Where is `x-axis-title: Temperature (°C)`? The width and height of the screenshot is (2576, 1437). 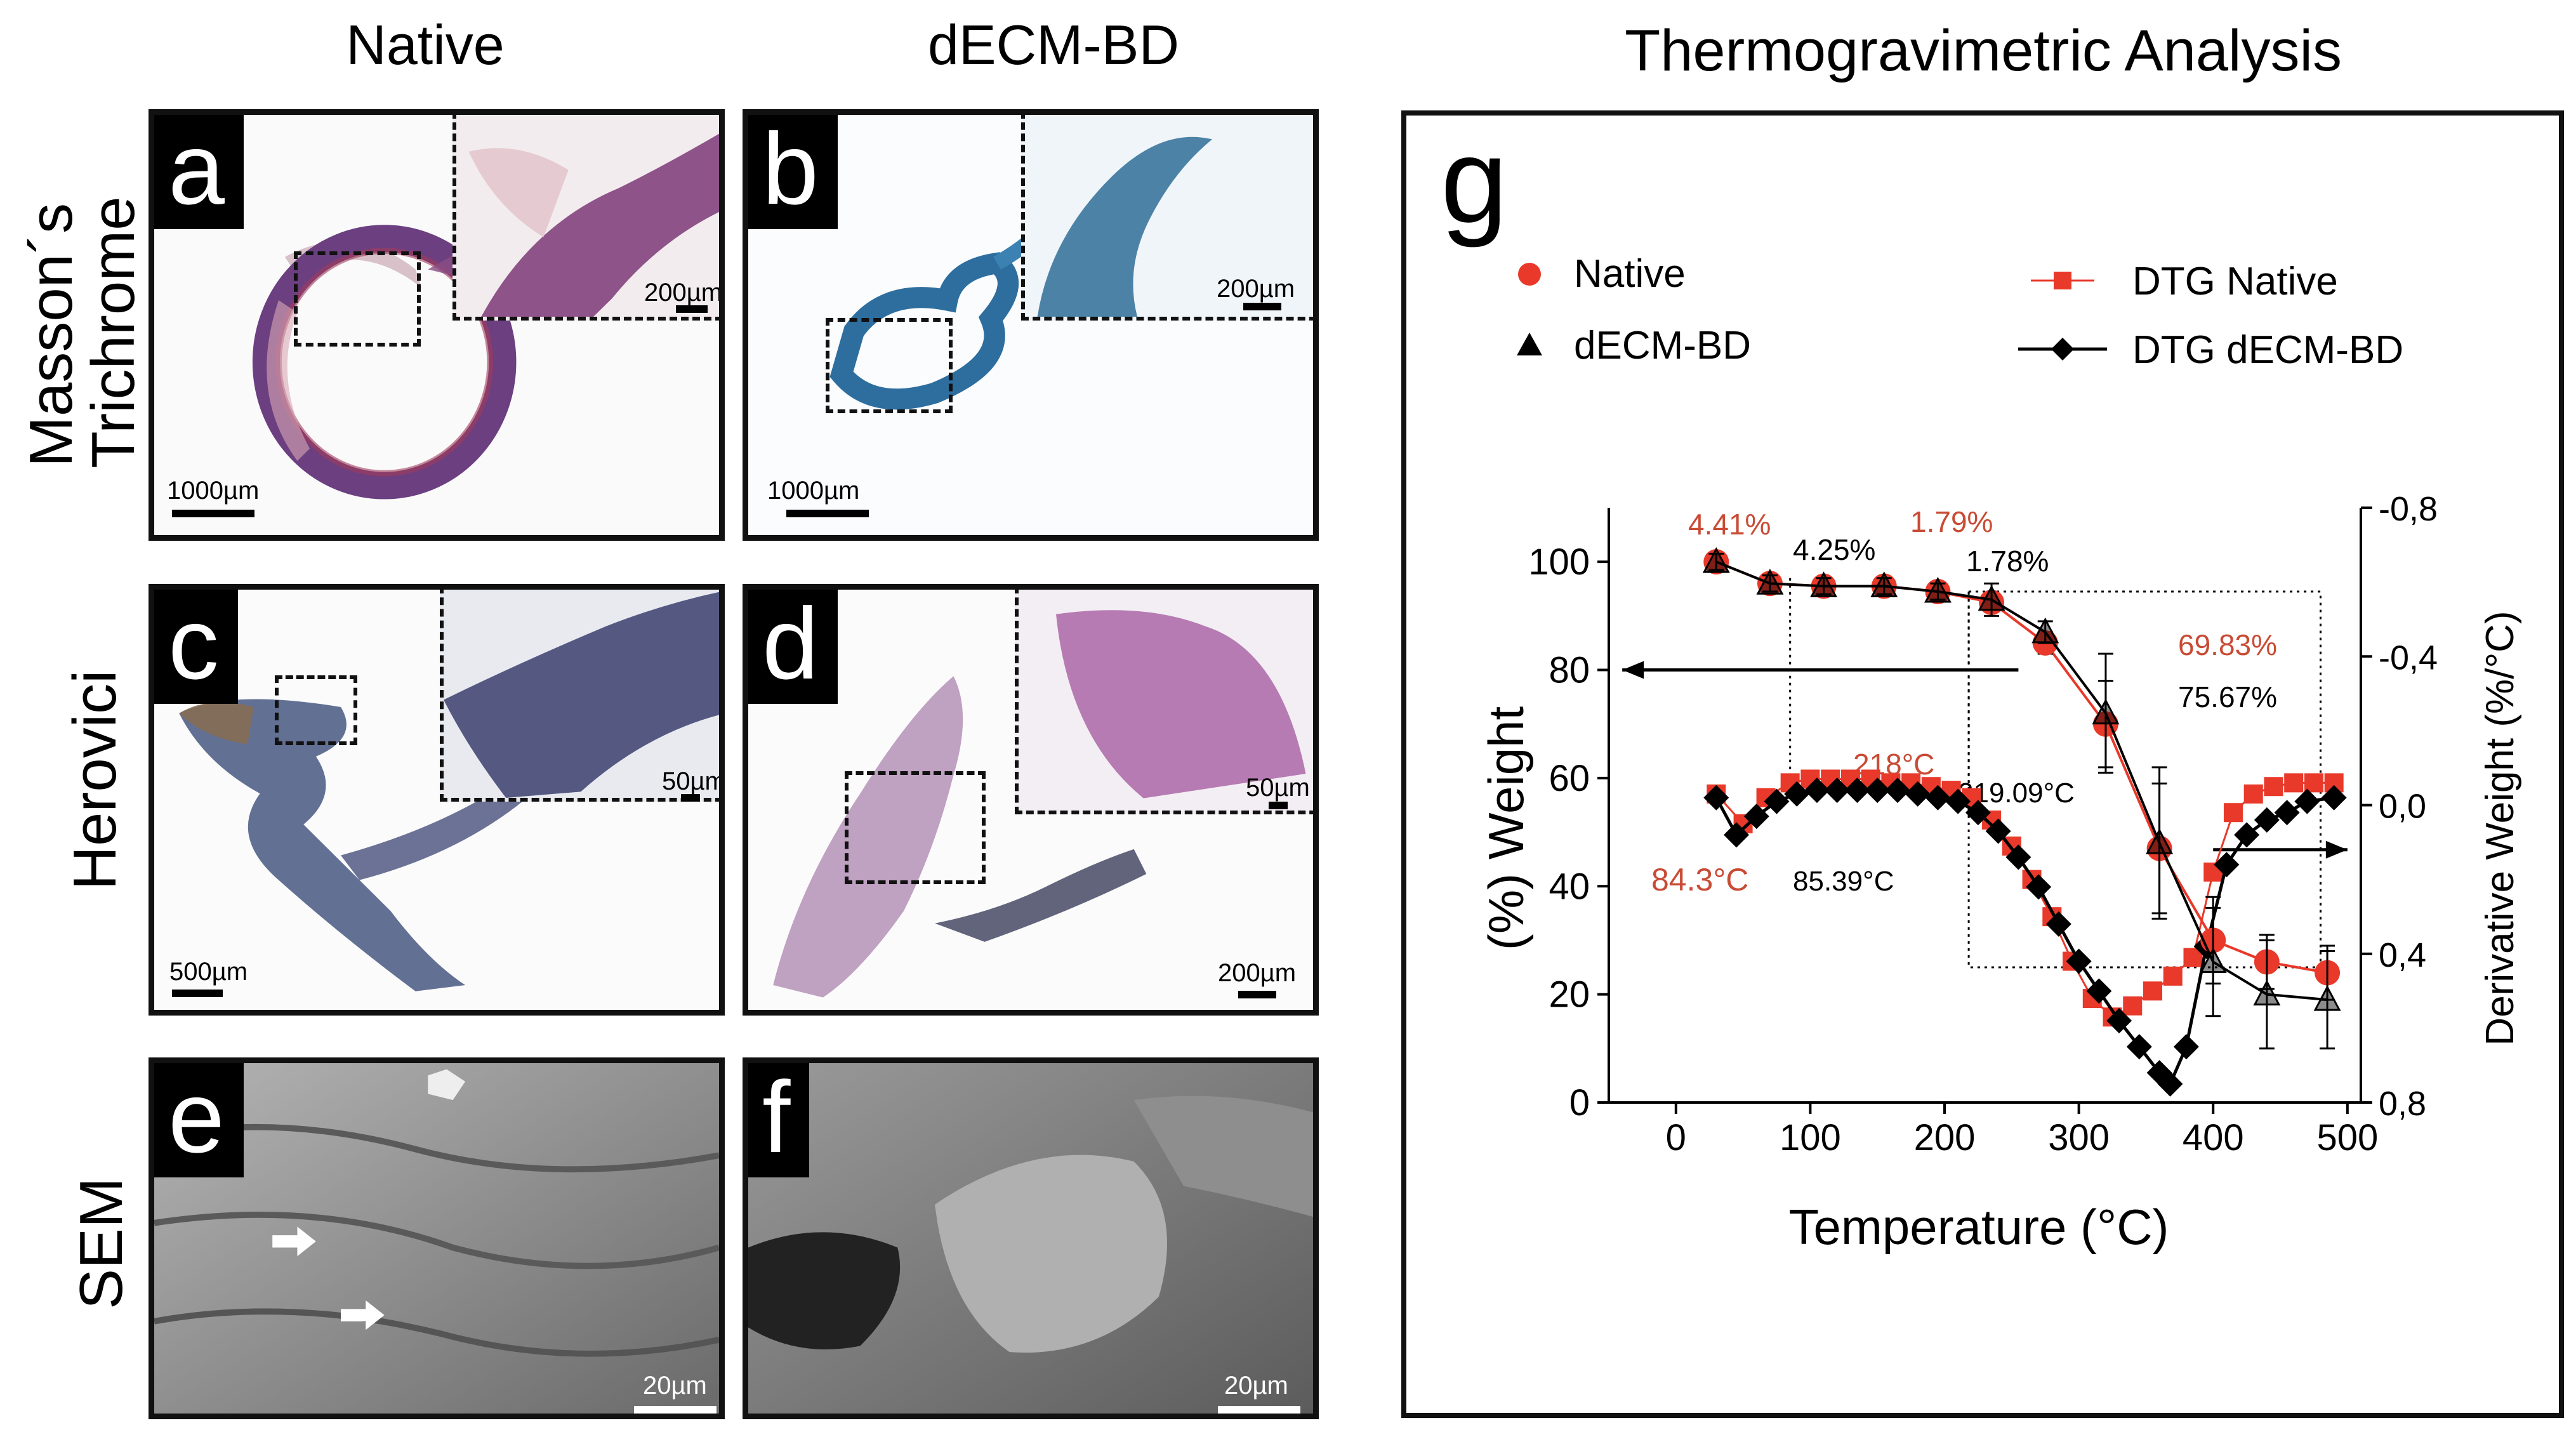 x-axis-title: Temperature (°C) is located at coordinates (1978, 1227).